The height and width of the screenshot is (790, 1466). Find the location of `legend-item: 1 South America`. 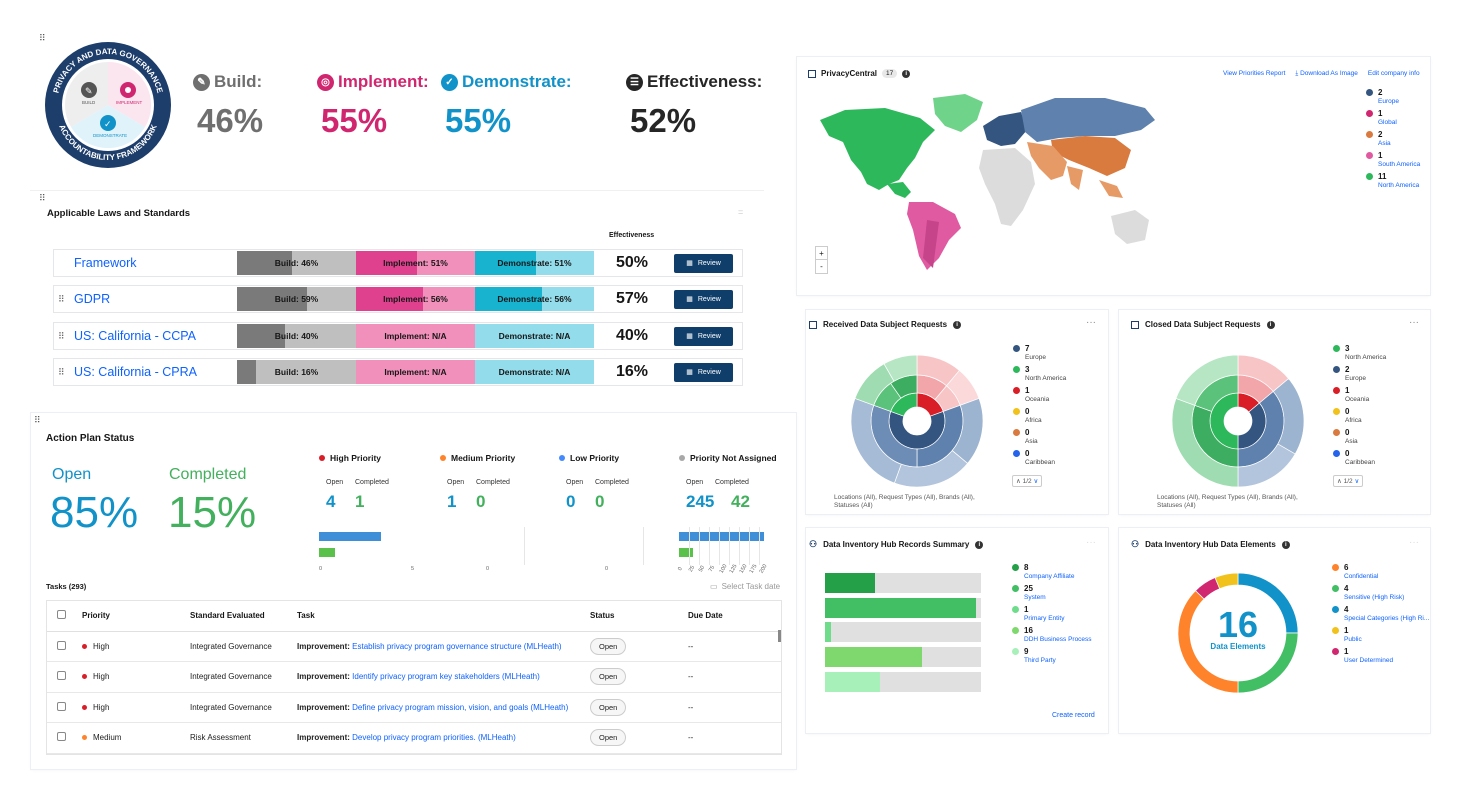

legend-item: 1 South America is located at coordinates (1393, 159).